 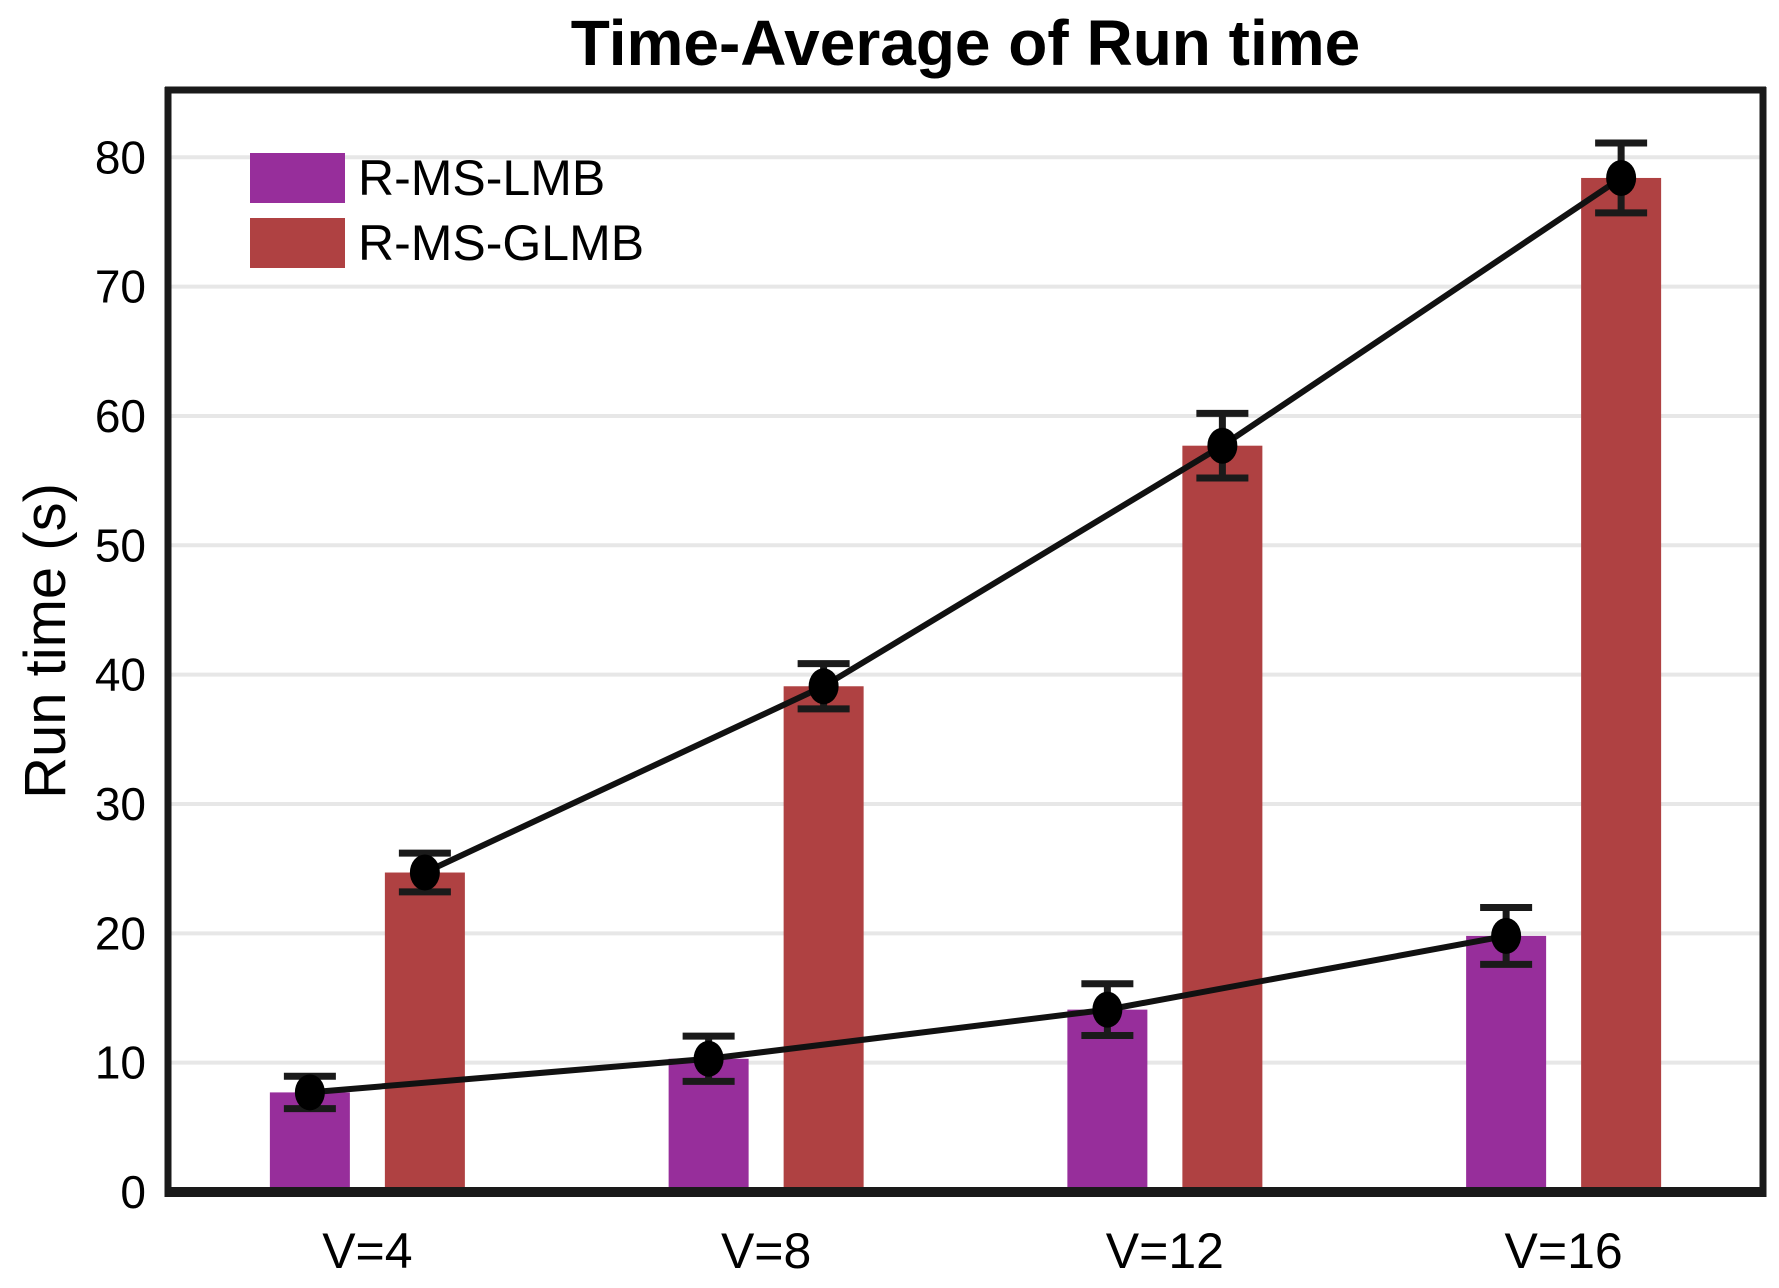 What do you see at coordinates (297, 243) in the screenshot?
I see `legend-swatch-glmb` at bounding box center [297, 243].